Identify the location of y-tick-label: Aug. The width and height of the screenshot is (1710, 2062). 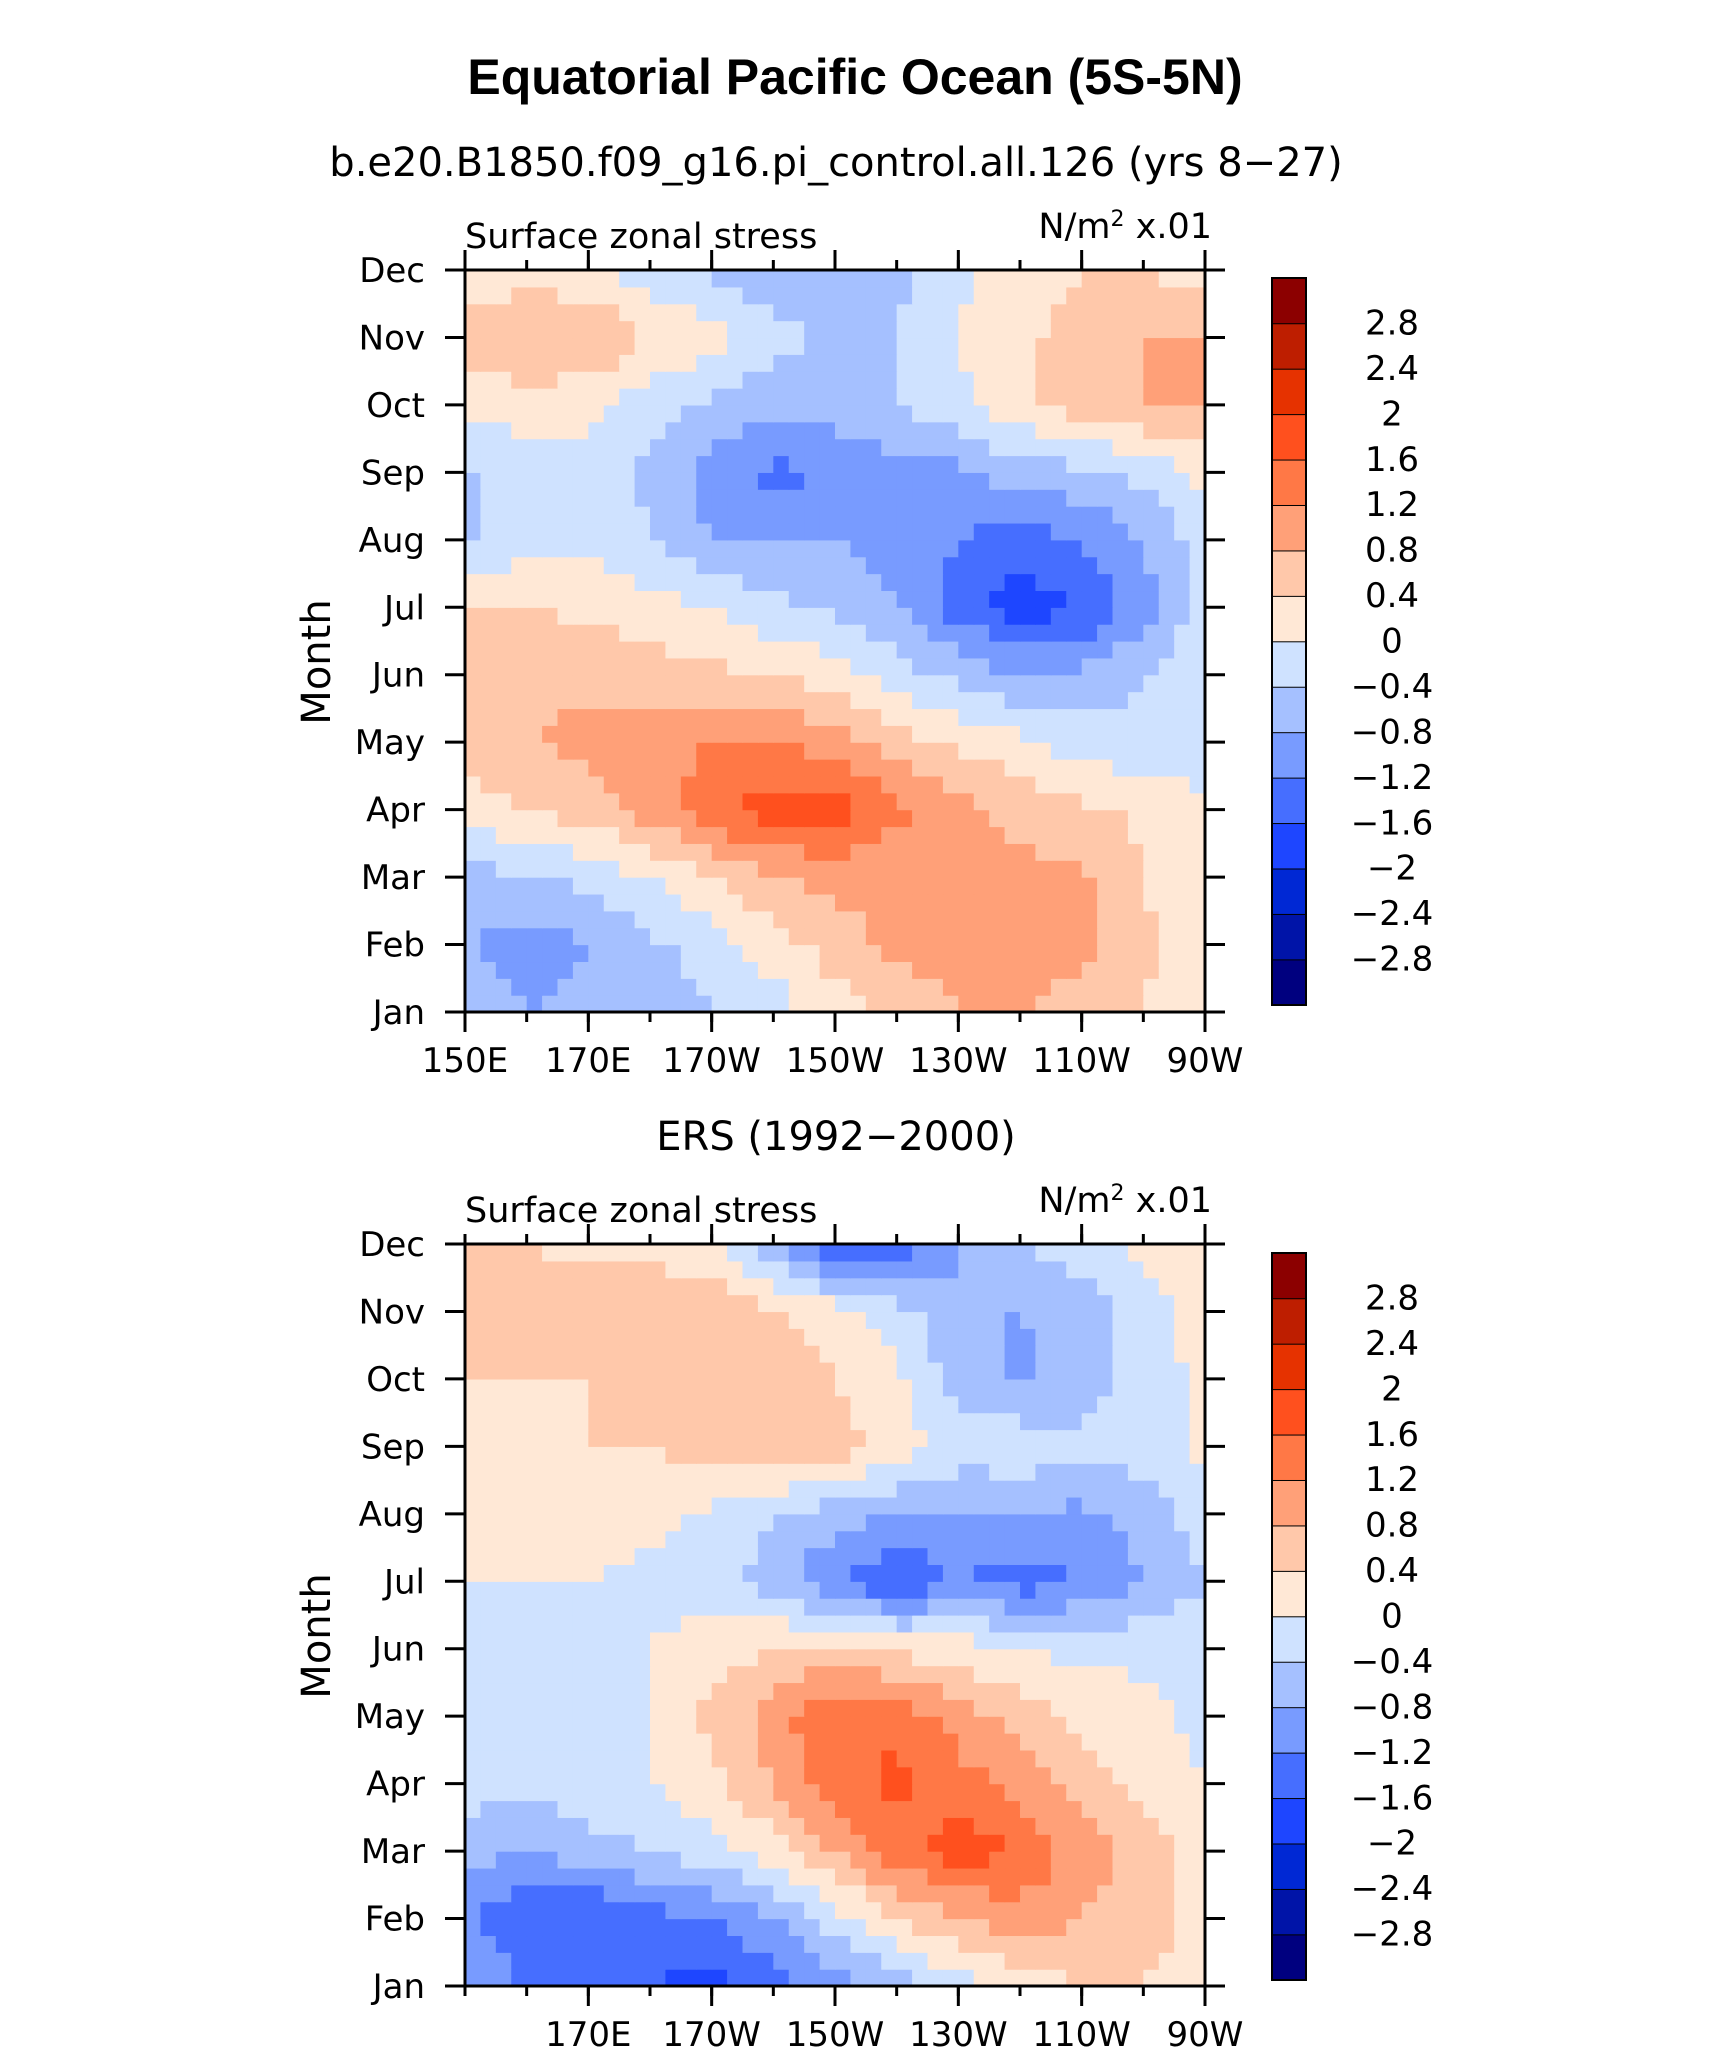
(392, 1515).